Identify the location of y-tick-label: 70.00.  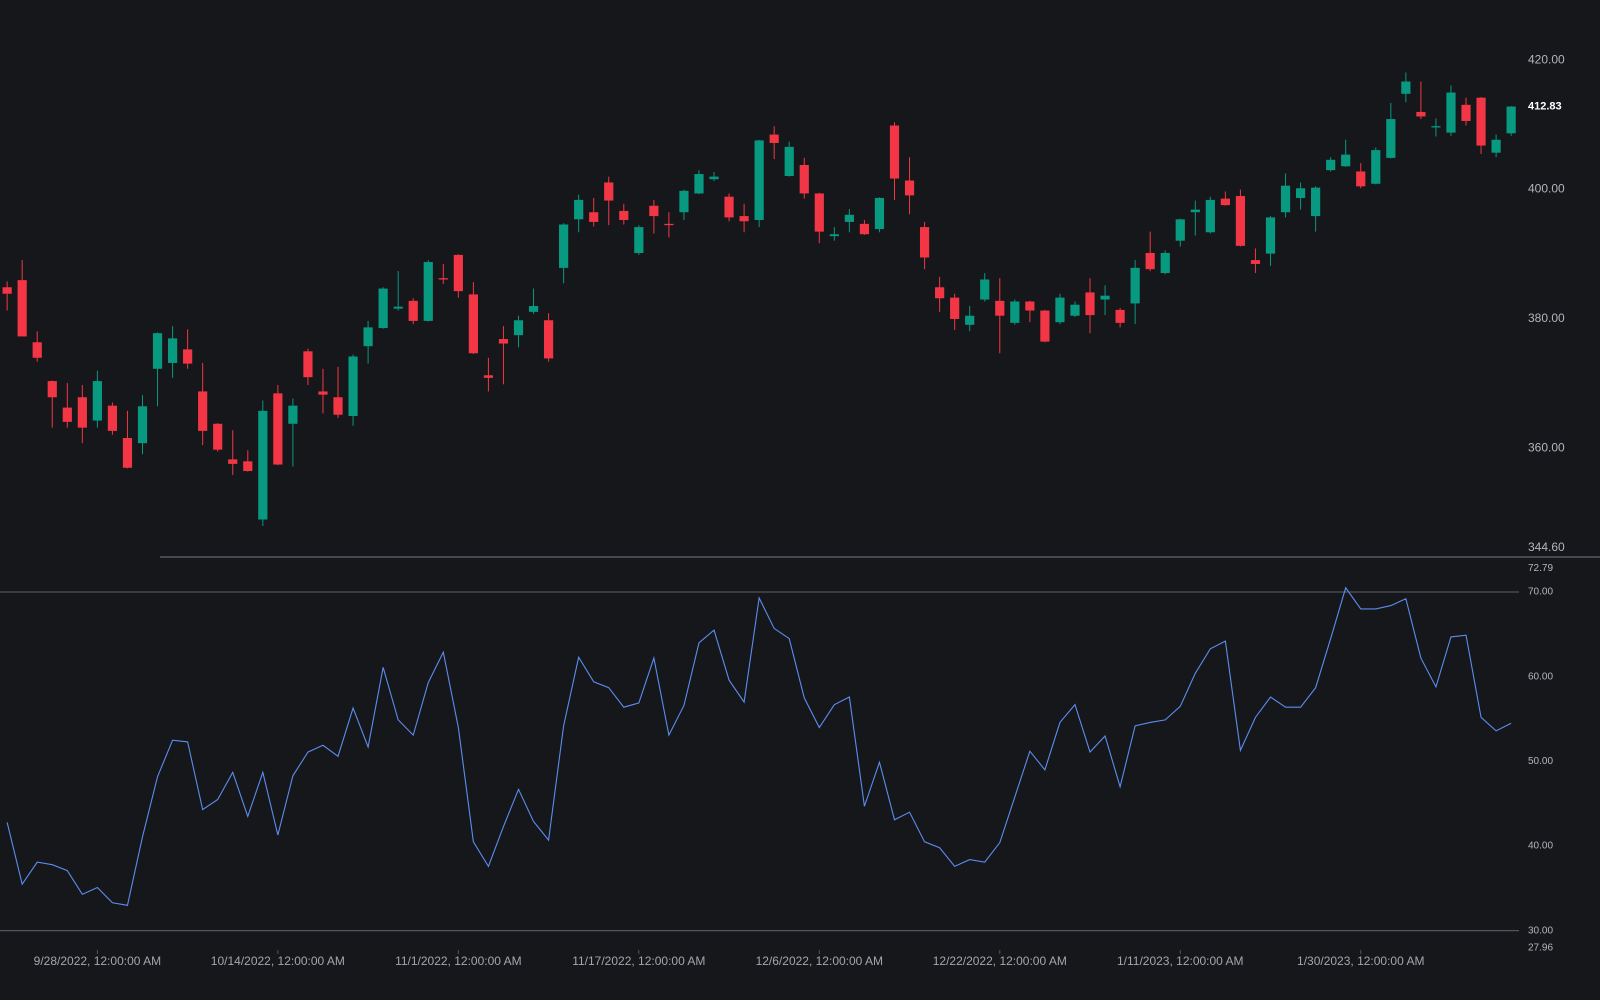
(1540, 592).